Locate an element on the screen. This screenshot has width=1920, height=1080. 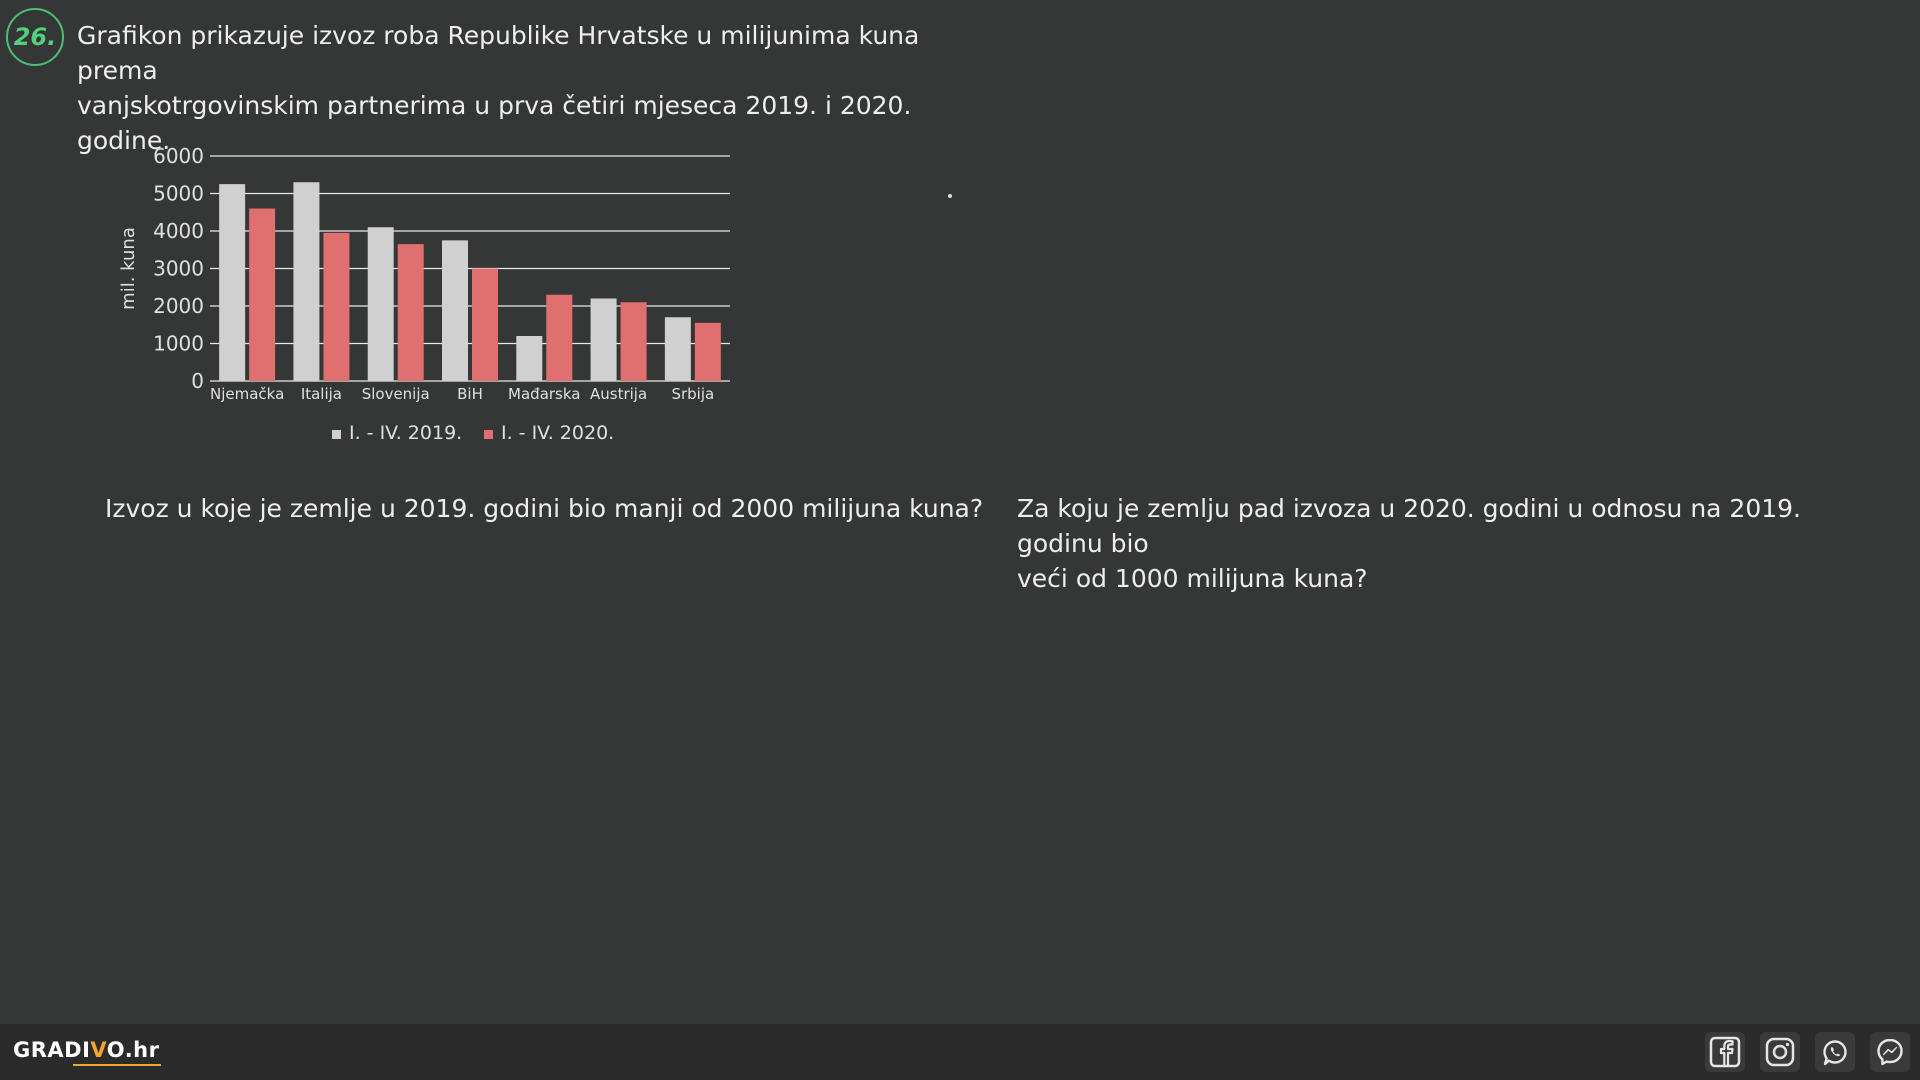
question-2-line-2: veći od 1000 milijuna kuna? is located at coordinates (1192, 578).